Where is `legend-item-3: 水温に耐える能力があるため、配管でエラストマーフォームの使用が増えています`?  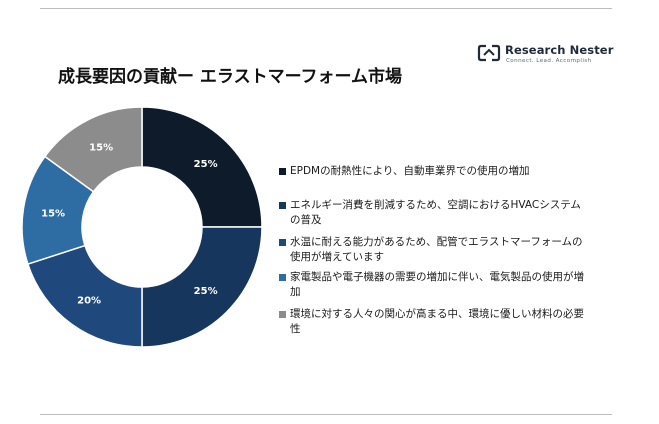
legend-item-3: 水温に耐える能力があるため、配管でエラストマーフォームの使用が増えています is located at coordinates (434, 250).